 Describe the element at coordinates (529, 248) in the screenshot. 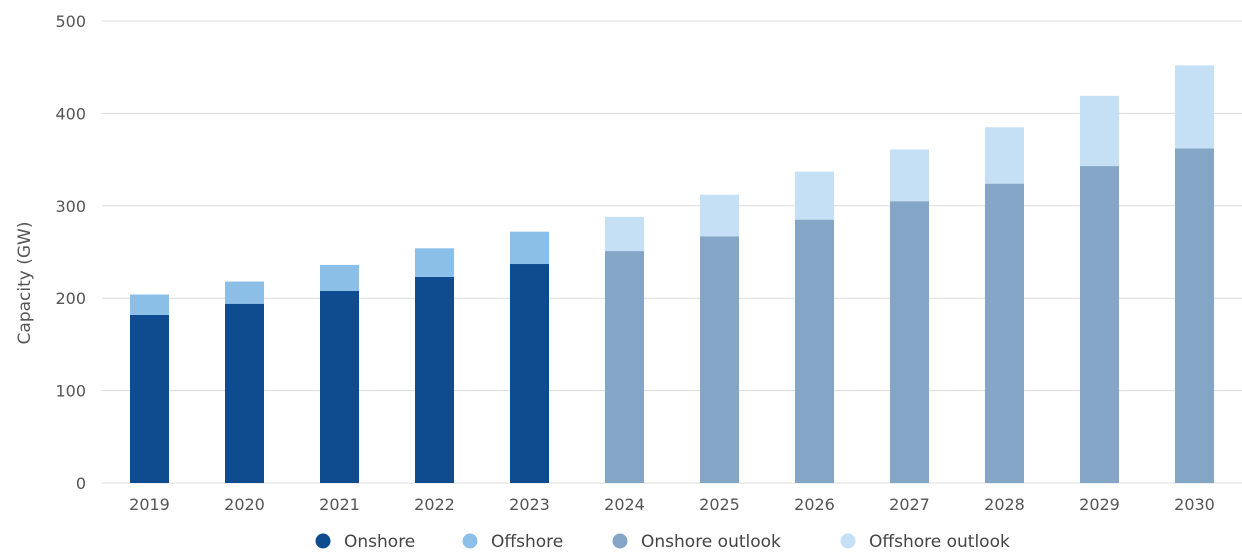

I see `bar-offshore-2023` at that location.